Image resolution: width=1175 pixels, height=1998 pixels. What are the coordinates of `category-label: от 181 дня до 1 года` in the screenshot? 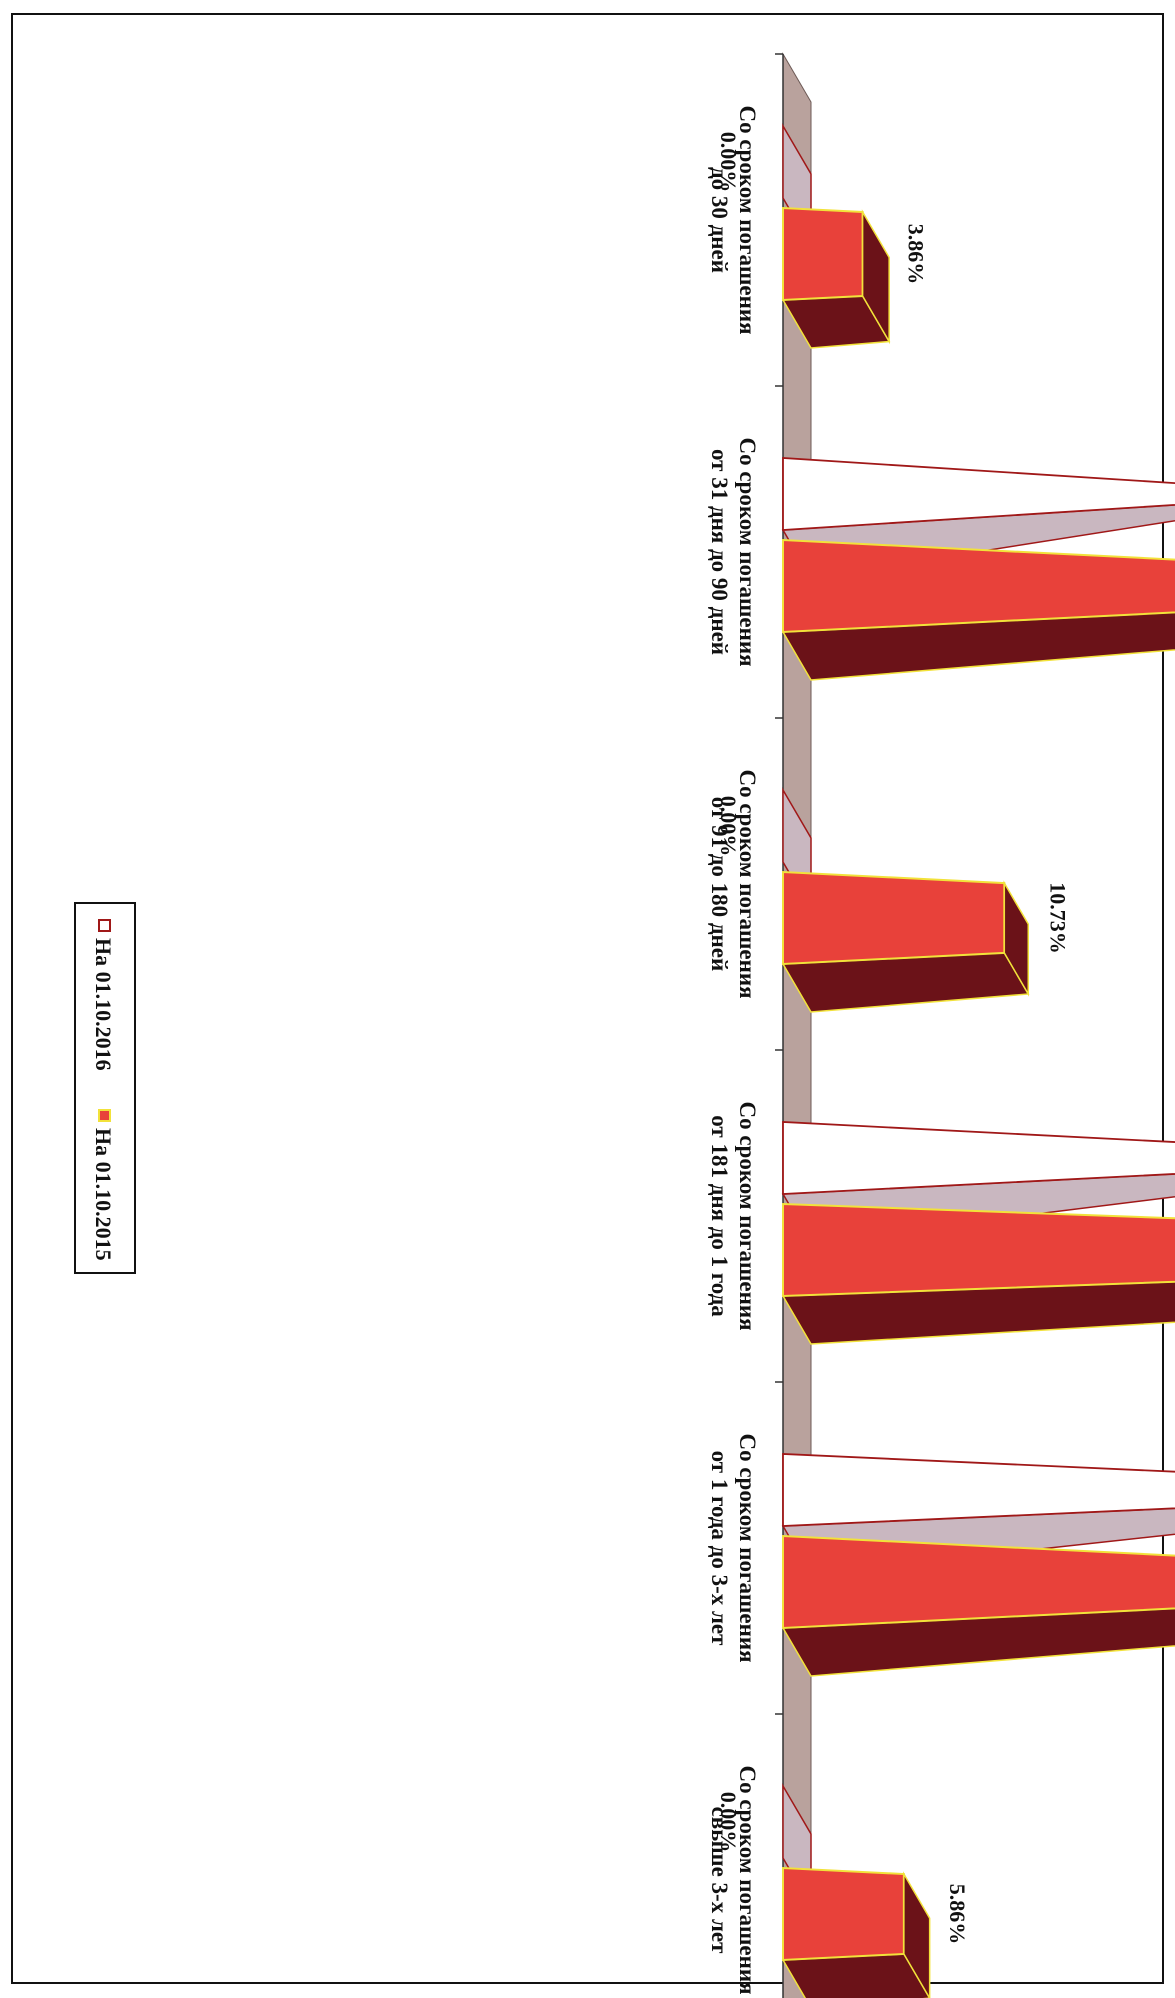 It's located at (719, 1216).